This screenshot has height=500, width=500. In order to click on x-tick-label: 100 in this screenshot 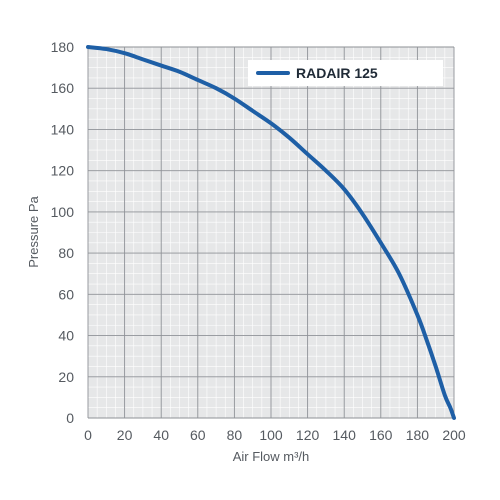, I will do `click(271, 435)`.